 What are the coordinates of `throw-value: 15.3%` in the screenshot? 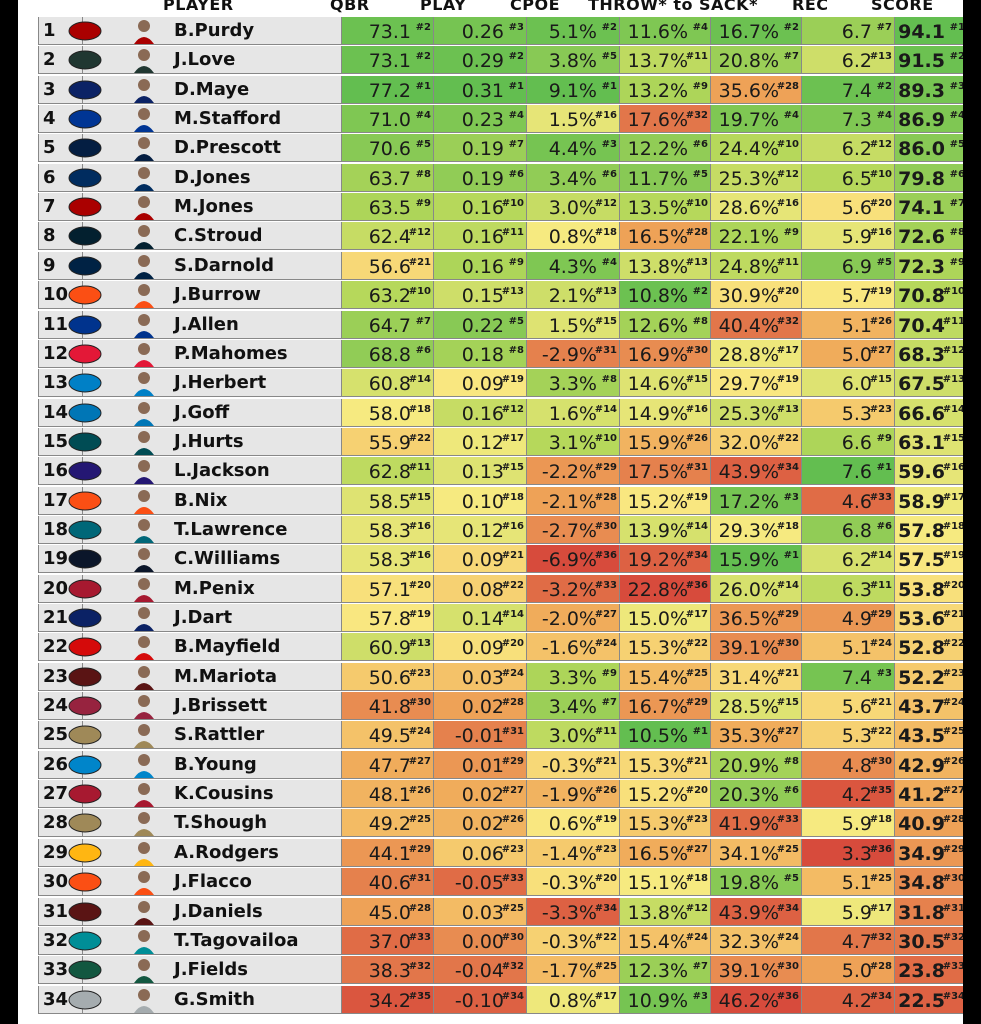 It's located at (657, 765).